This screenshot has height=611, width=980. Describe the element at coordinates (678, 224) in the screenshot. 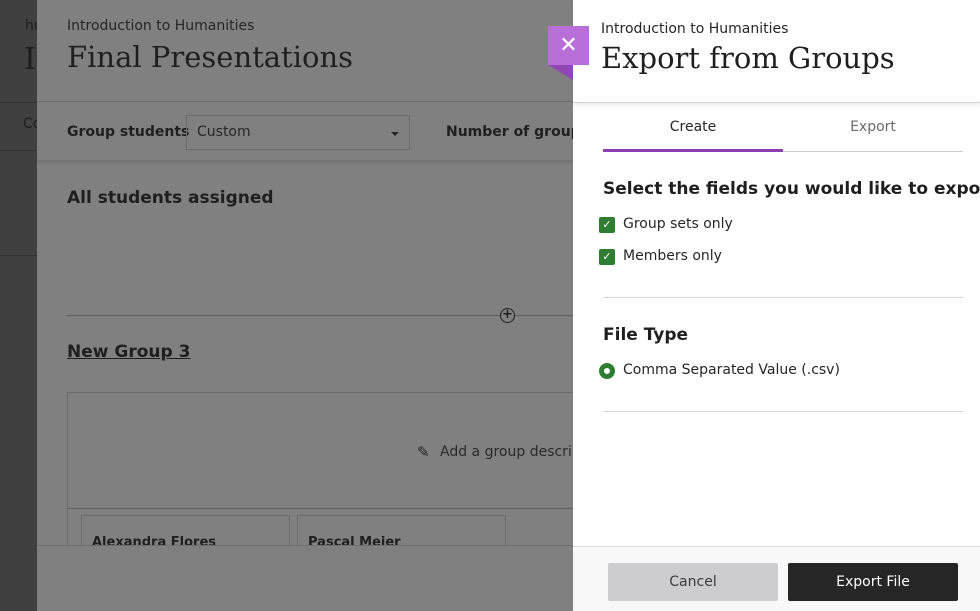

I see `group-sets-label: Group sets only` at that location.